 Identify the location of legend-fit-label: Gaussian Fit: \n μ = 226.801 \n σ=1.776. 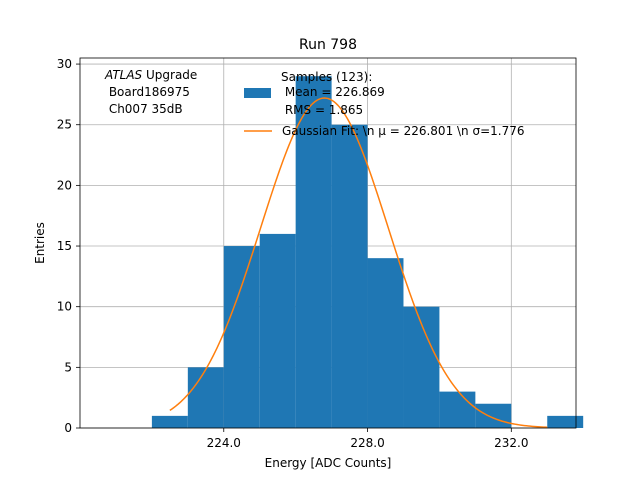
(403, 131).